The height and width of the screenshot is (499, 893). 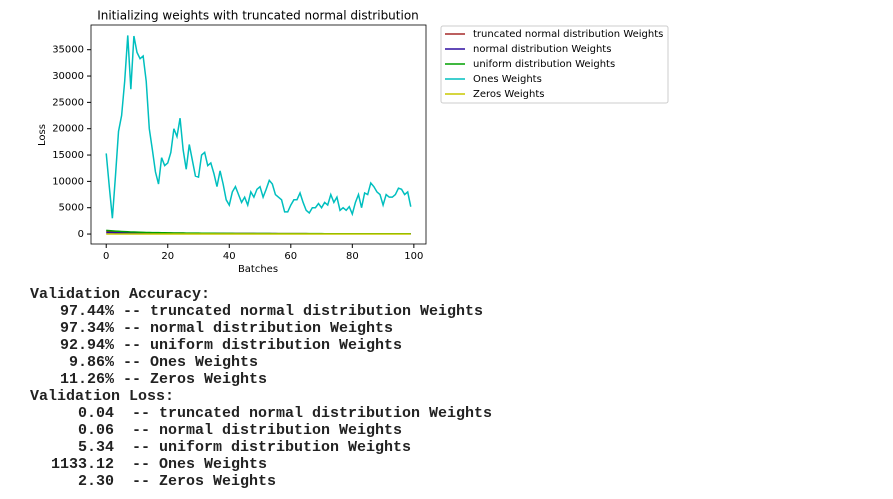 What do you see at coordinates (352, 256) in the screenshot?
I see `x-tick-label: 80` at bounding box center [352, 256].